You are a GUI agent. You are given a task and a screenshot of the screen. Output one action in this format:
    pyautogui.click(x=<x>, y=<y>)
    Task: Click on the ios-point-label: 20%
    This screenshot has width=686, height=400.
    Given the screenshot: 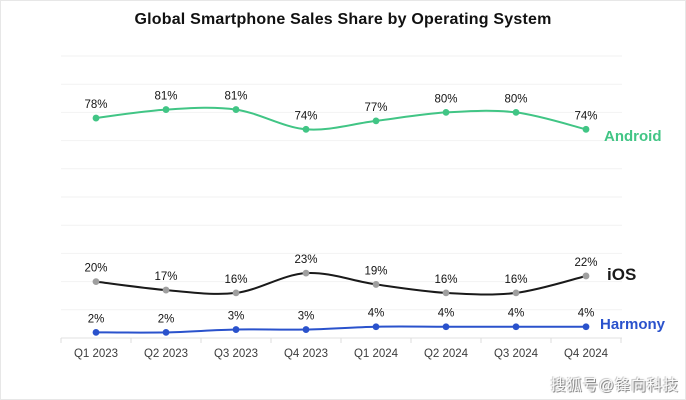 What is the action you would take?
    pyautogui.click(x=95, y=269)
    